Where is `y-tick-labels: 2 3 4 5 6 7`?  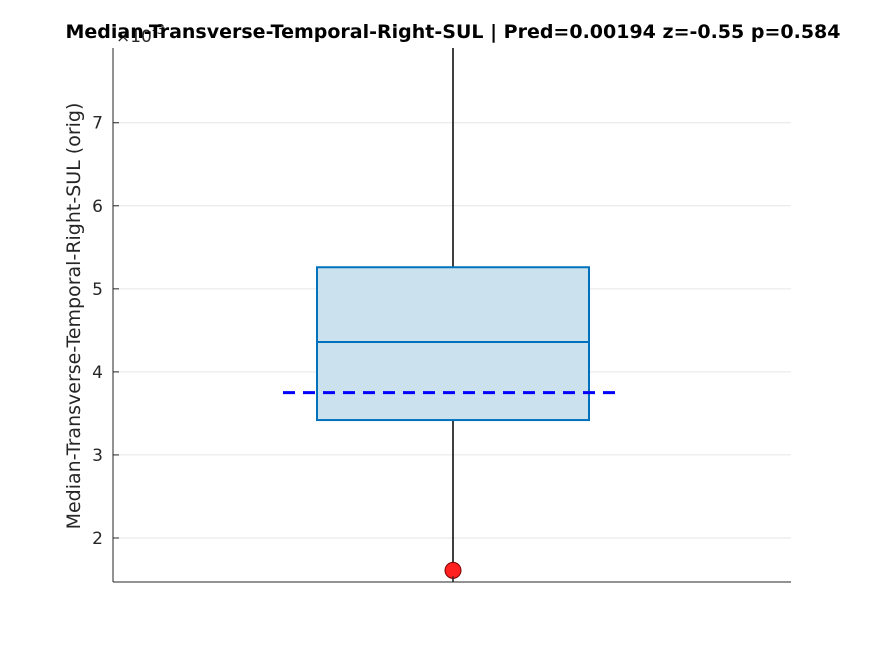 y-tick-labels: 2 3 4 5 6 7 is located at coordinates (97, 331).